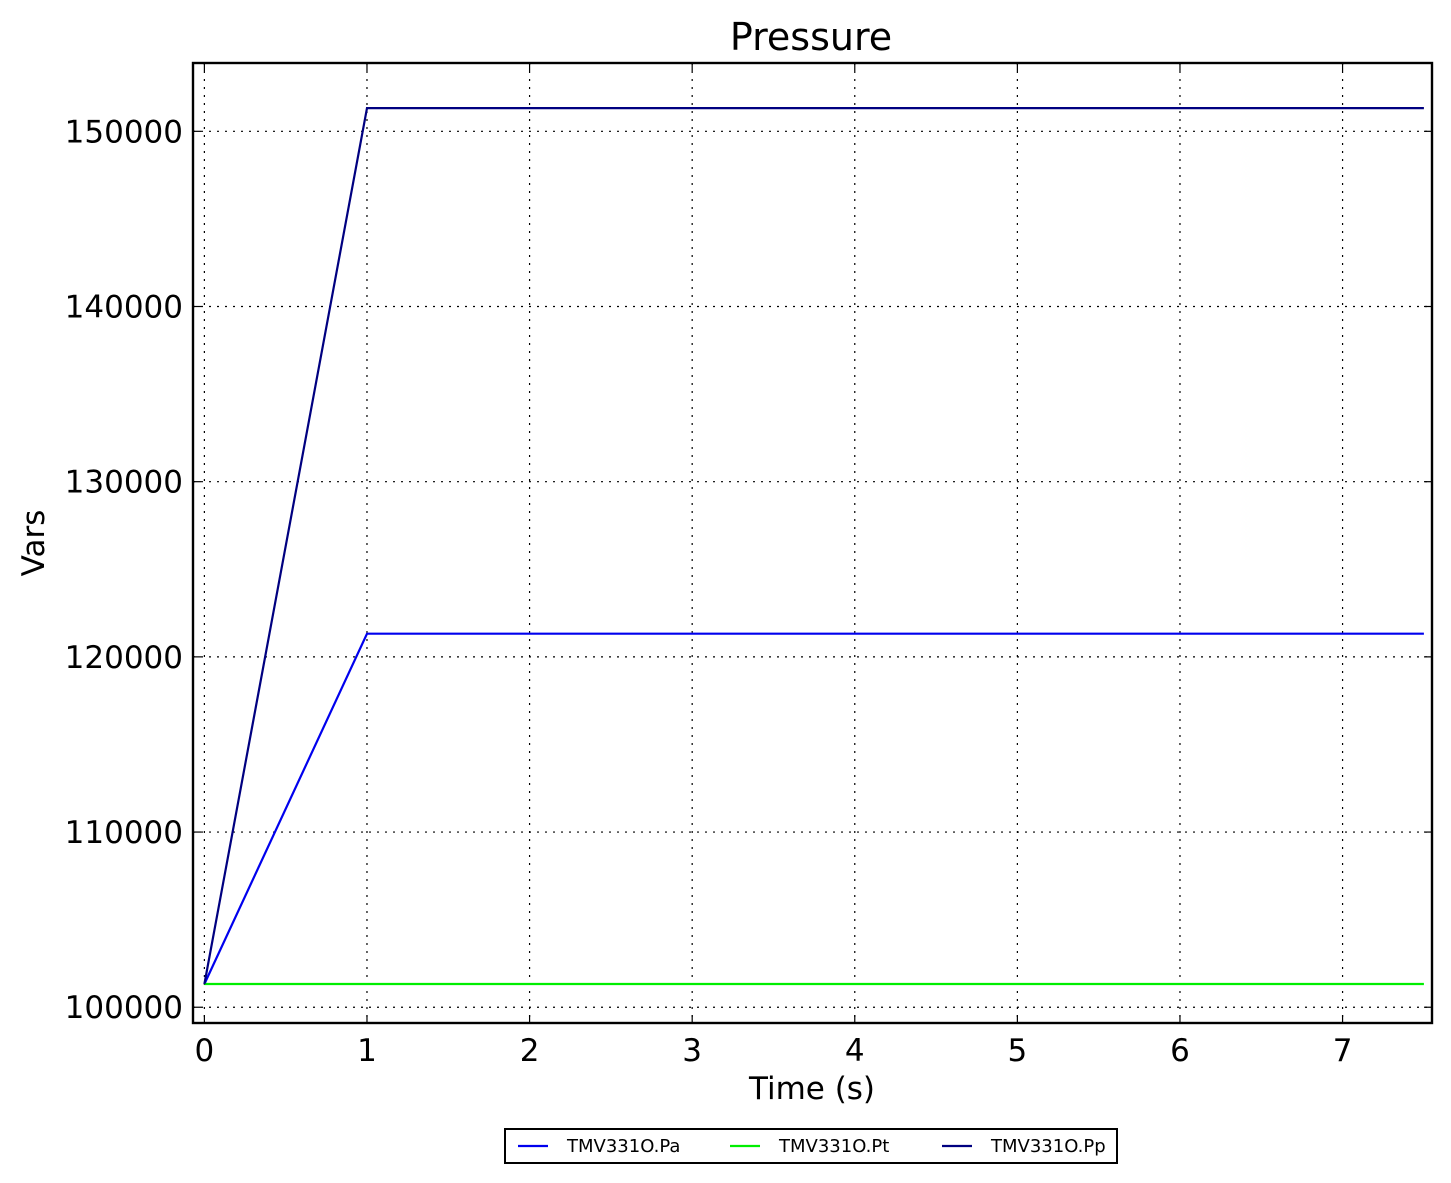 This screenshot has height=1183, width=1451. I want to click on chart-title: Pressure, so click(811, 37).